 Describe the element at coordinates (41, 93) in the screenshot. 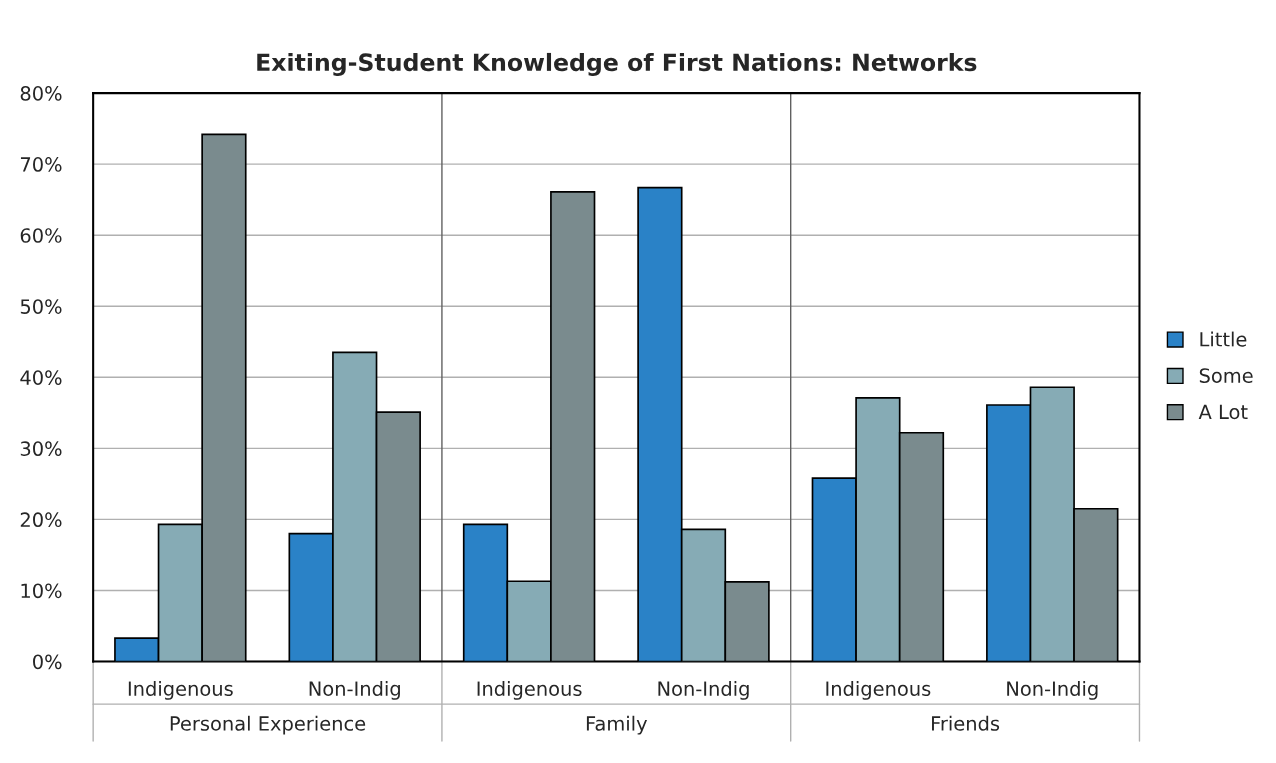

I see `y-tick-label: 80%` at that location.